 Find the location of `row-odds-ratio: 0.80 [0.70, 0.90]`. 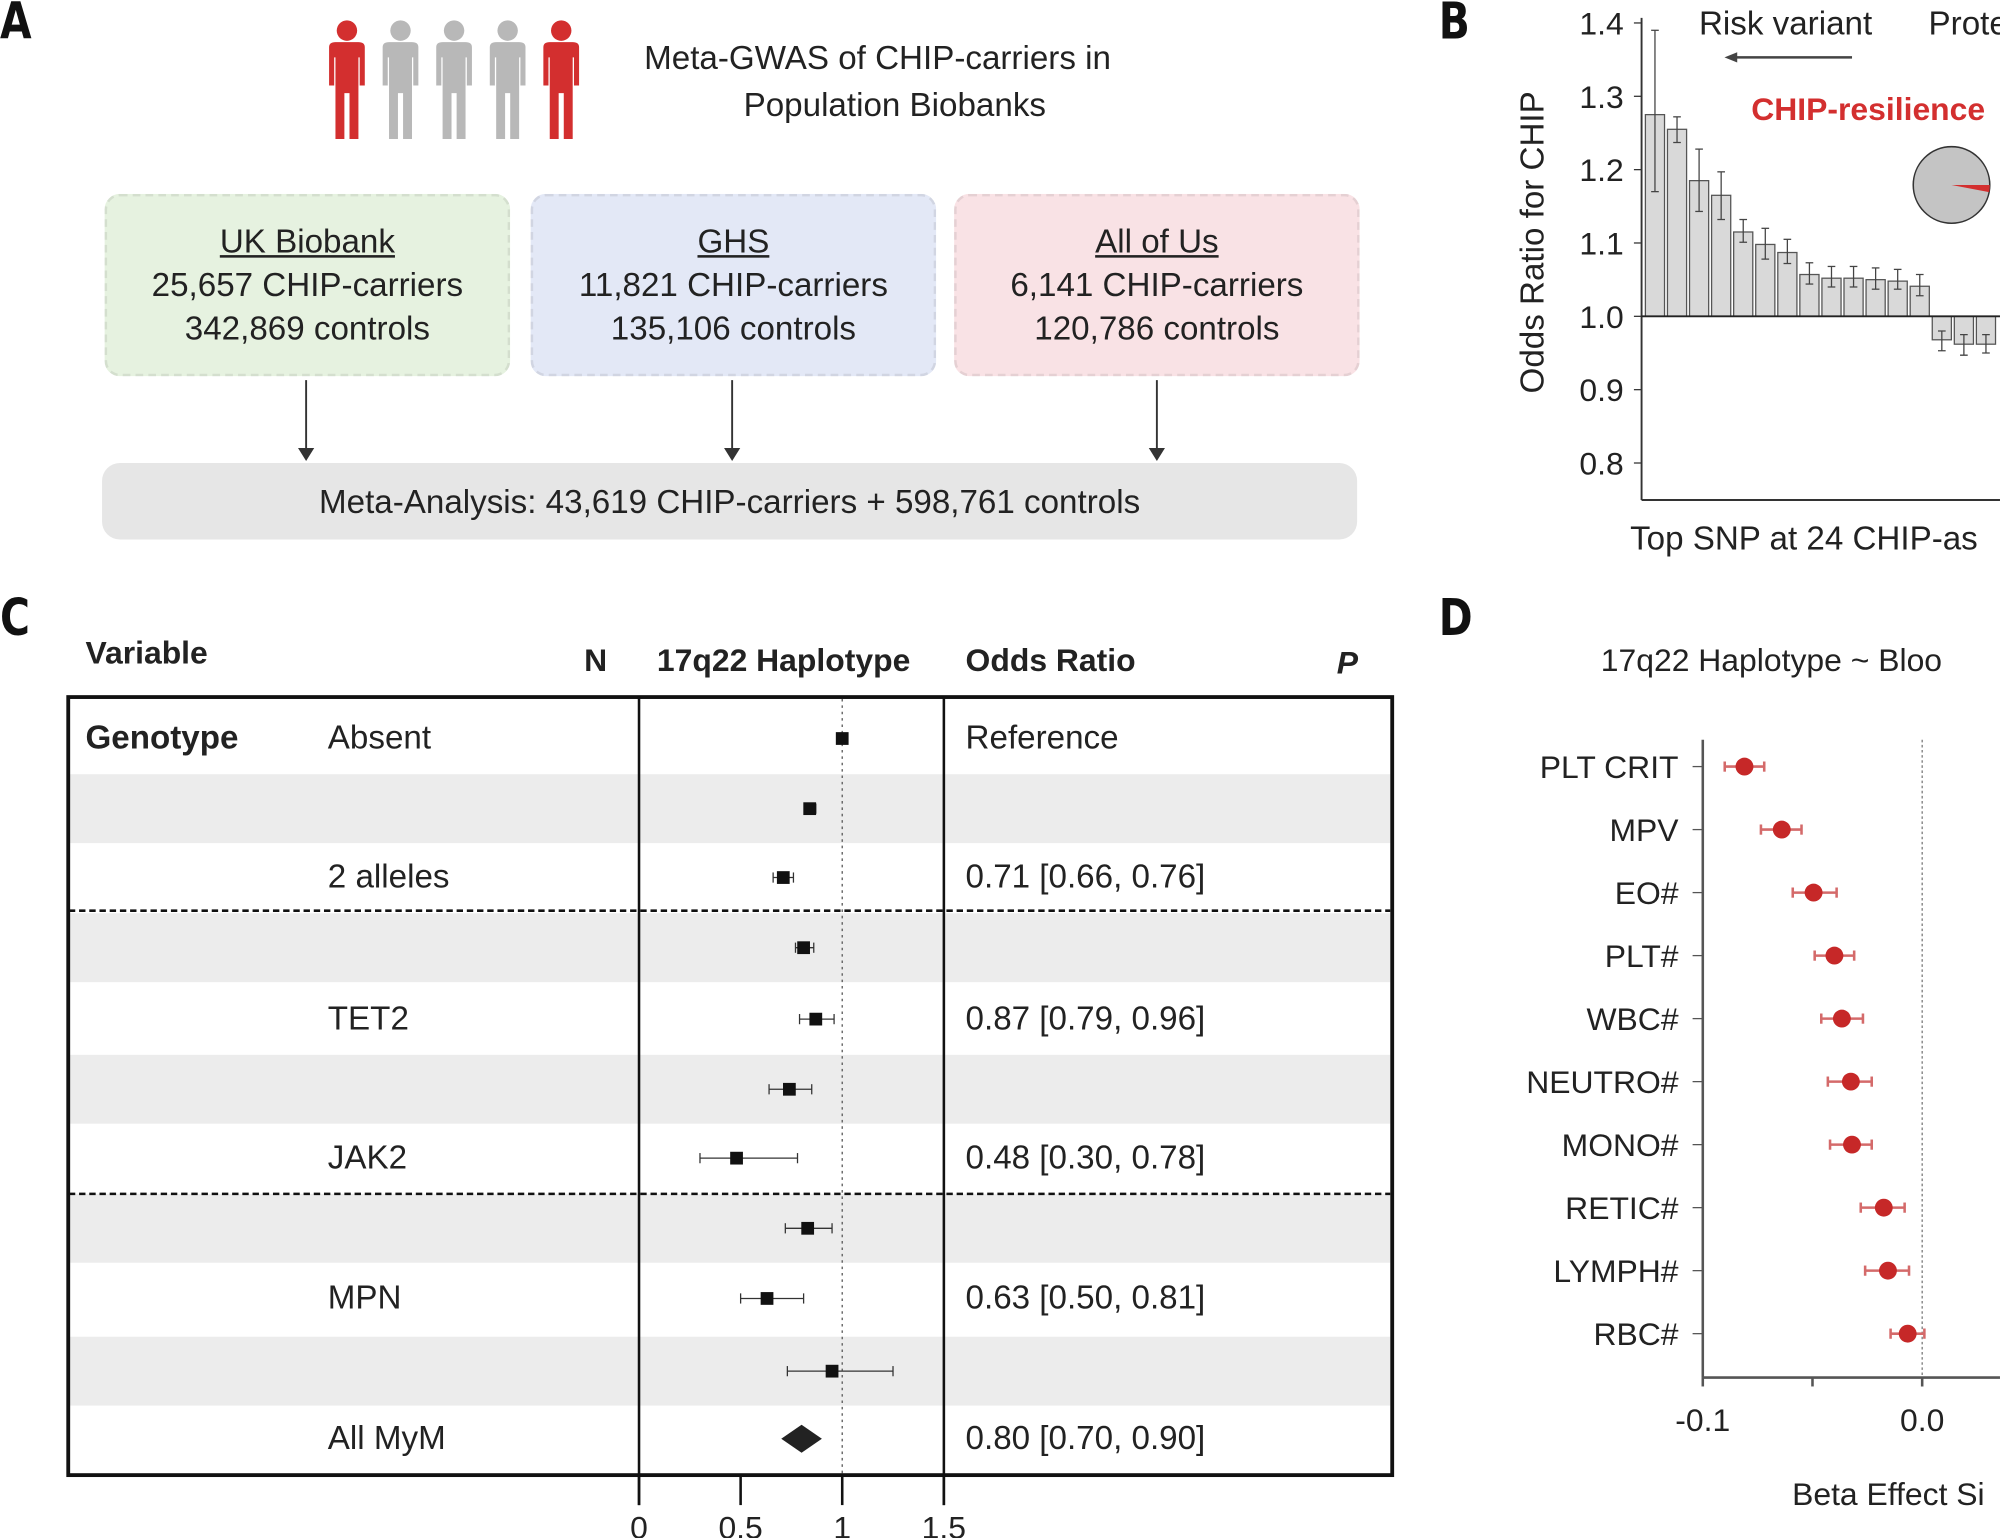

row-odds-ratio: 0.80 [0.70, 0.90] is located at coordinates (1085, 1437).